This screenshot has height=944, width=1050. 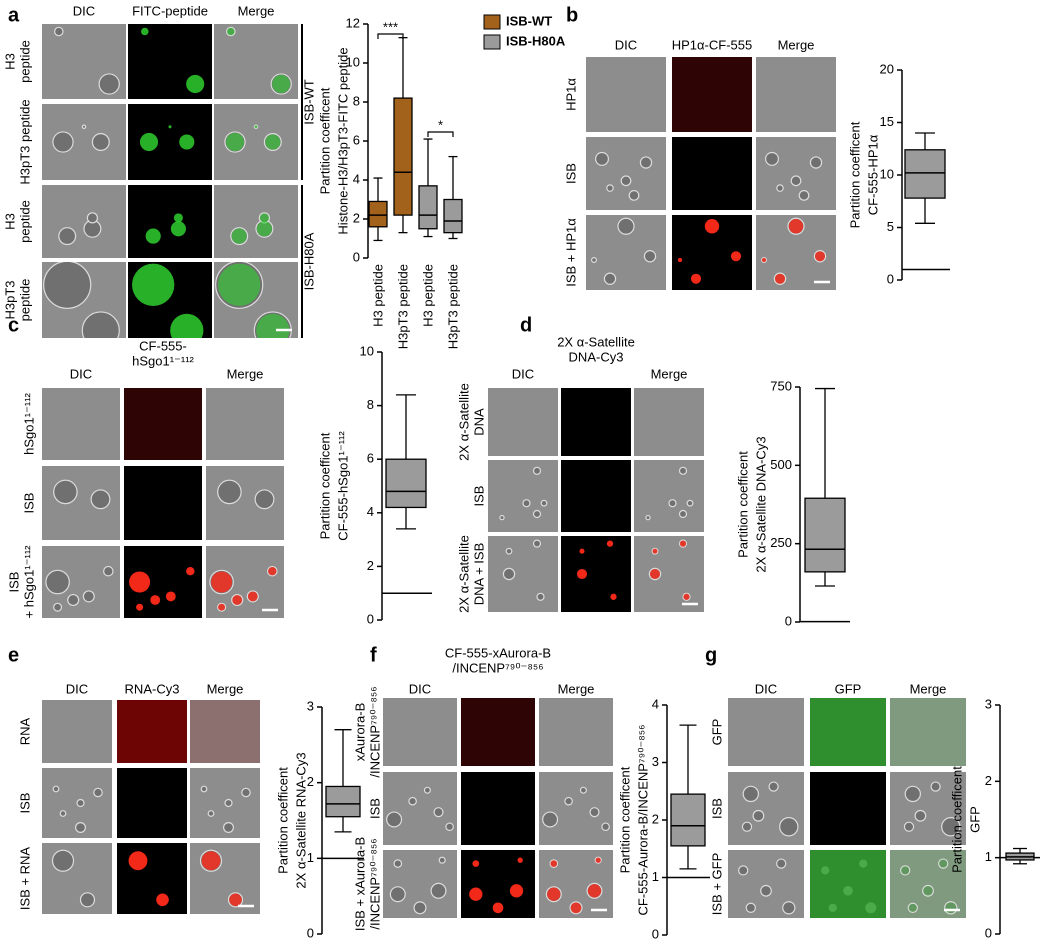 What do you see at coordinates (498, 652) in the screenshot?
I see `column-header: CF-555-xAurora-B` at bounding box center [498, 652].